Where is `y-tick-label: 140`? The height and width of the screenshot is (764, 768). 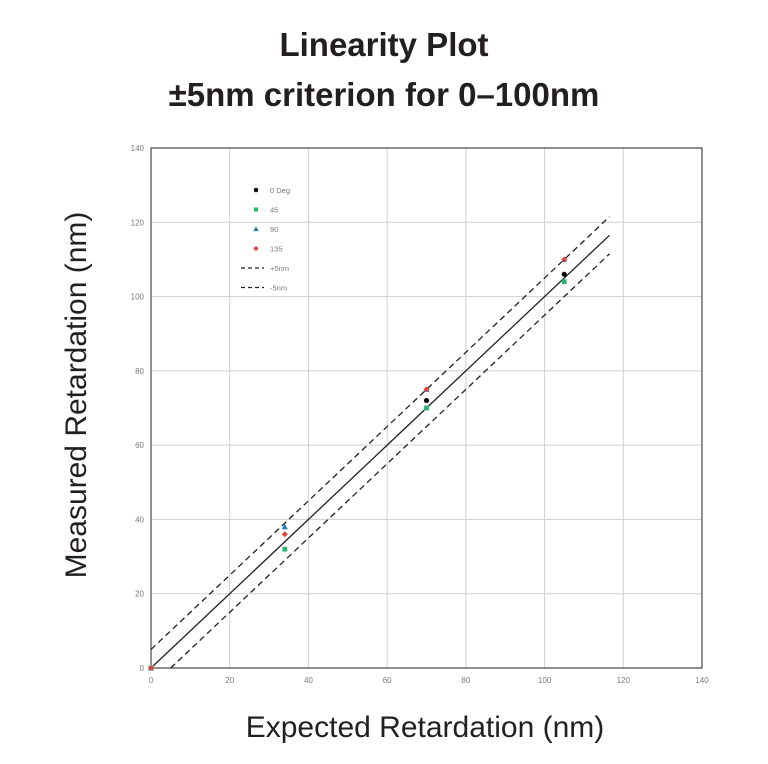
y-tick-label: 140 is located at coordinates (138, 148).